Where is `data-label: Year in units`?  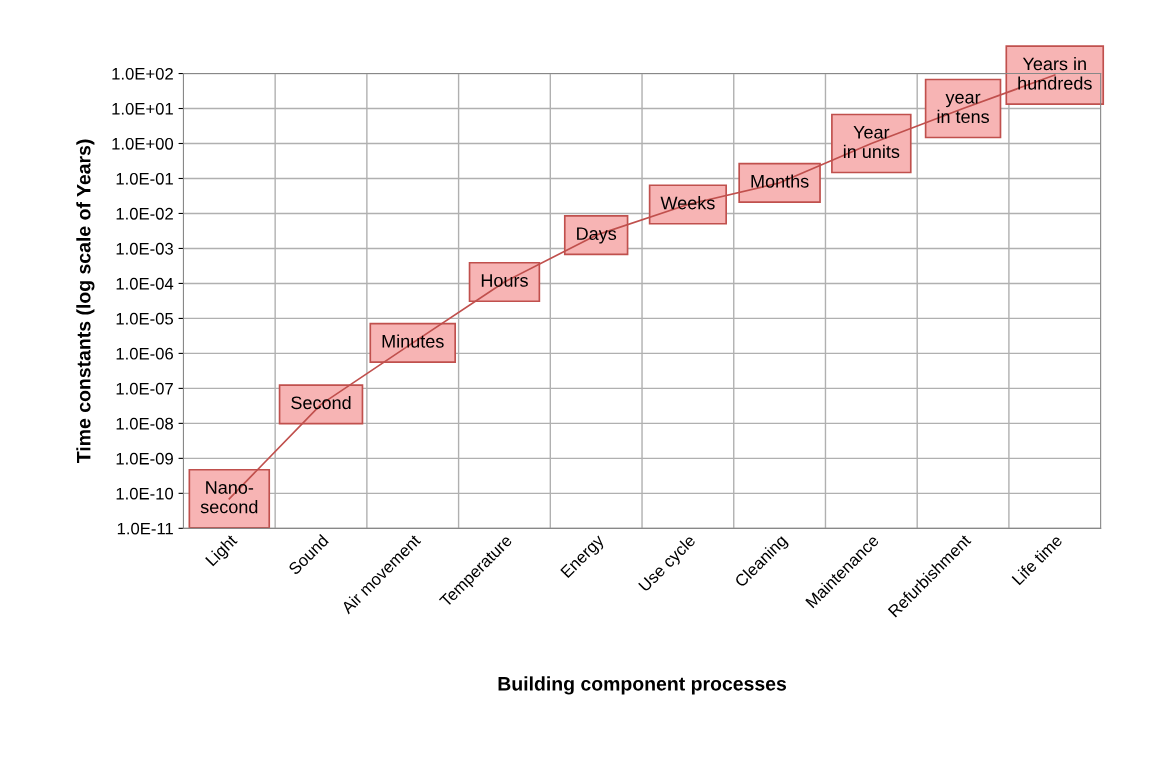
data-label: Year in units is located at coordinates (871, 142).